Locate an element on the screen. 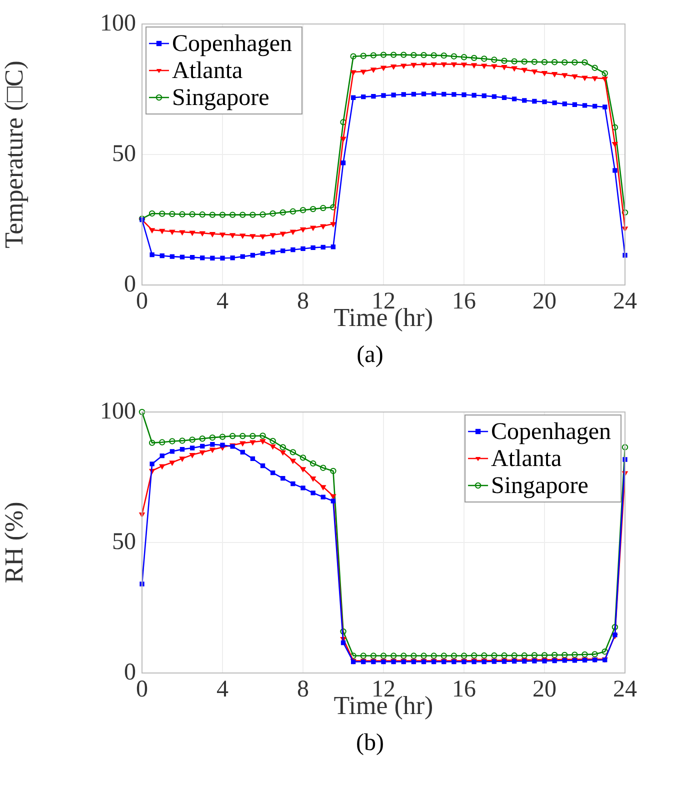 This screenshot has height=797, width=689. y-axis-title: RH (%) is located at coordinates (14, 543).